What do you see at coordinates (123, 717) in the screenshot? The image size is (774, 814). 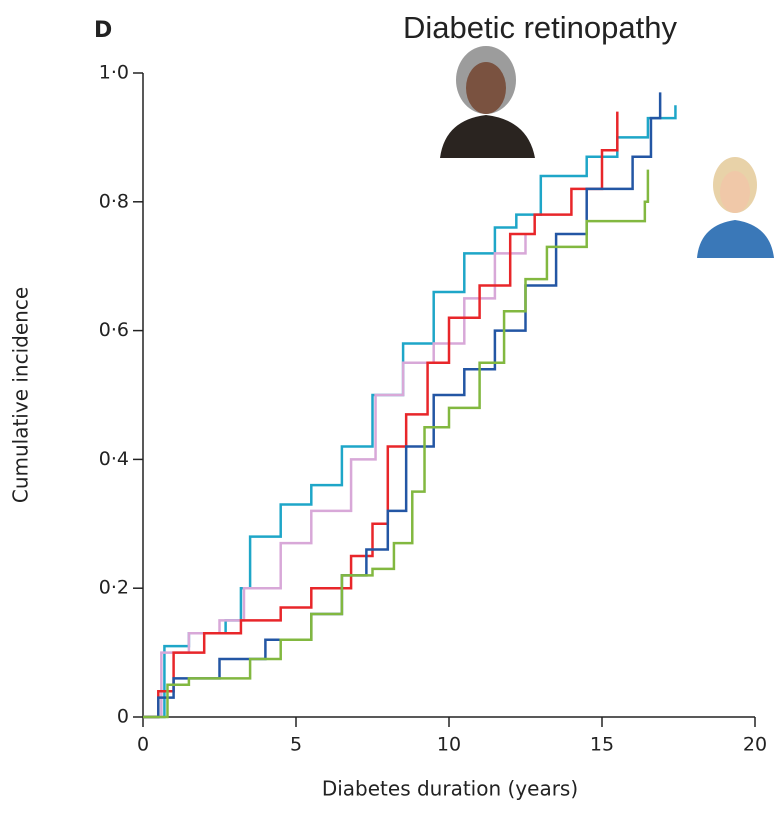 I see `y-tick-label: 0` at bounding box center [123, 717].